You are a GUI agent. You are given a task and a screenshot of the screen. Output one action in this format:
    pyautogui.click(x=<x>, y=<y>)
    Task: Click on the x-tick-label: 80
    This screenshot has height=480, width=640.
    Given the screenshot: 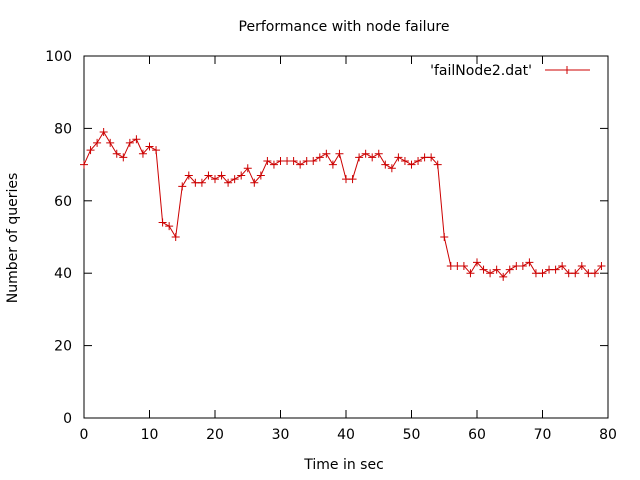 What is the action you would take?
    pyautogui.click(x=608, y=435)
    